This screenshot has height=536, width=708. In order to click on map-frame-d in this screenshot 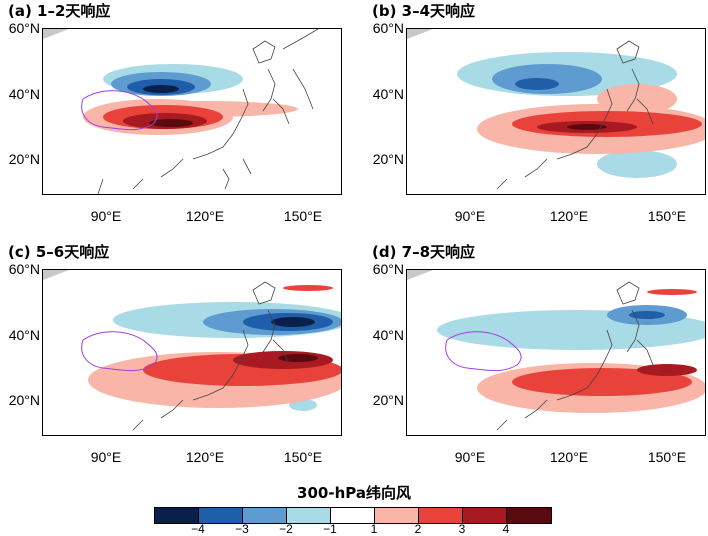, I will do `click(556, 352)`.